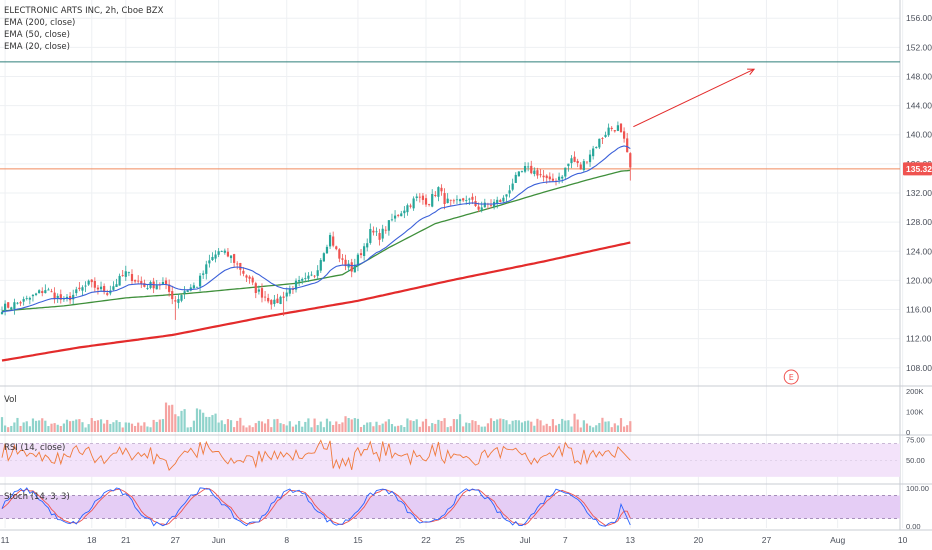  What do you see at coordinates (460, 540) in the screenshot?
I see `time-tick-label: 25` at bounding box center [460, 540].